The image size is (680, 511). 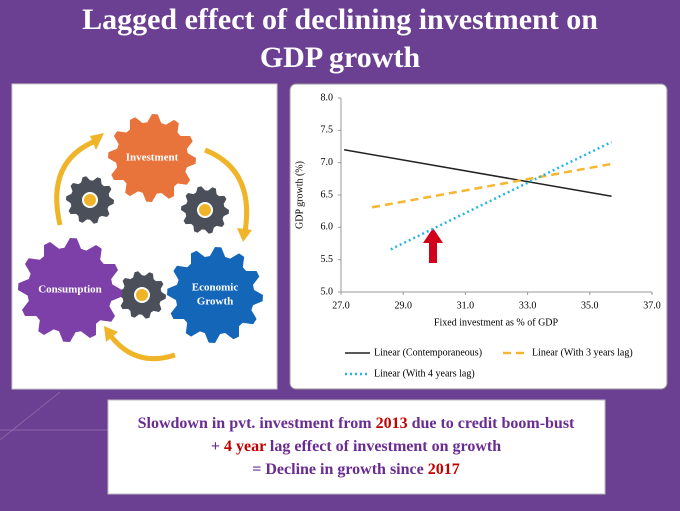 I want to click on callout-line: = Decline in growth since 2017, so click(x=355, y=469).